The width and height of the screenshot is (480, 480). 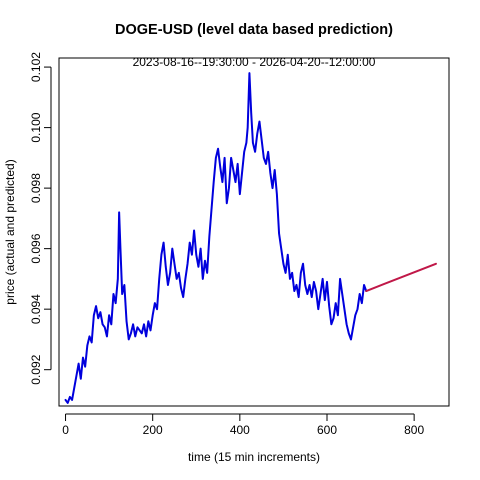 What do you see at coordinates (327, 430) in the screenshot?
I see `x-tick-label: 600` at bounding box center [327, 430].